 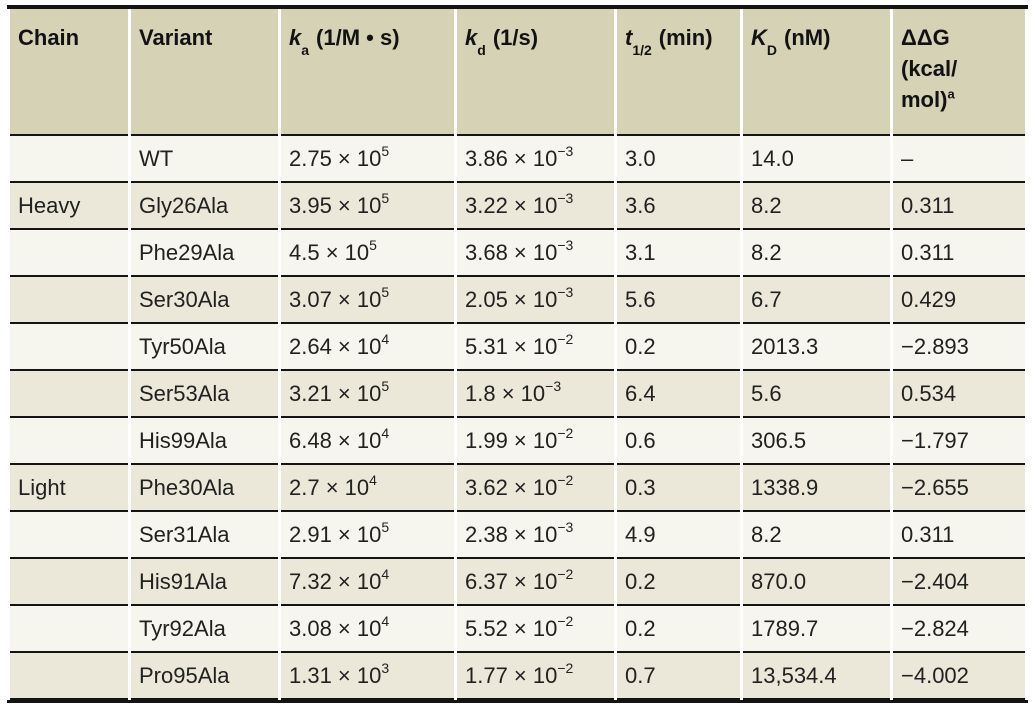 What do you see at coordinates (511, 675) in the screenshot?
I see `kd-mantissa: 1.77 × 10` at bounding box center [511, 675].